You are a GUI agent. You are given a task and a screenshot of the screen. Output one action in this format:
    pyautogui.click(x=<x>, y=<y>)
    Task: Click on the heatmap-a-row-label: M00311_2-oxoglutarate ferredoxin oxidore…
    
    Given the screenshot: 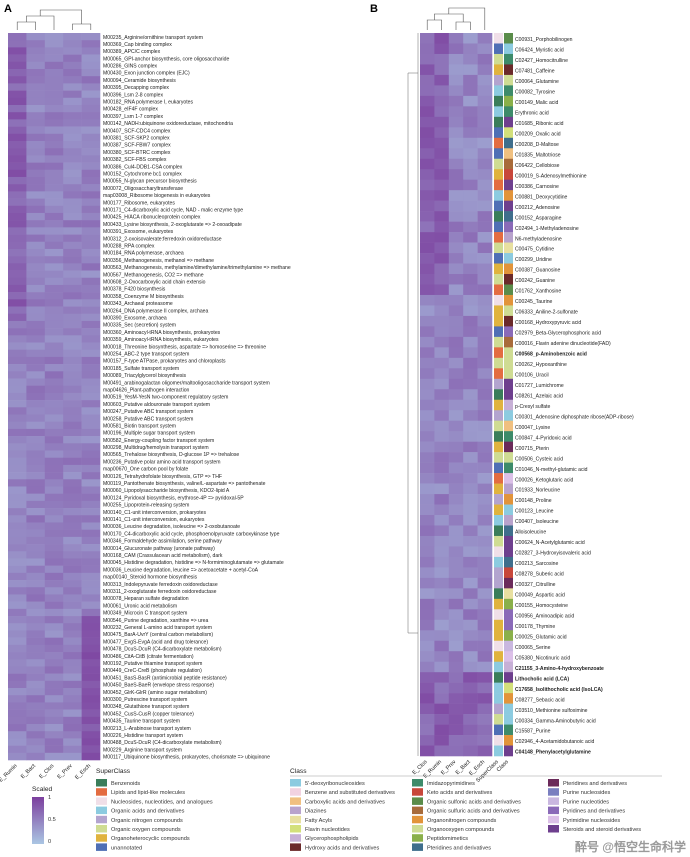 What is the action you would take?
    pyautogui.click(x=160, y=592)
    